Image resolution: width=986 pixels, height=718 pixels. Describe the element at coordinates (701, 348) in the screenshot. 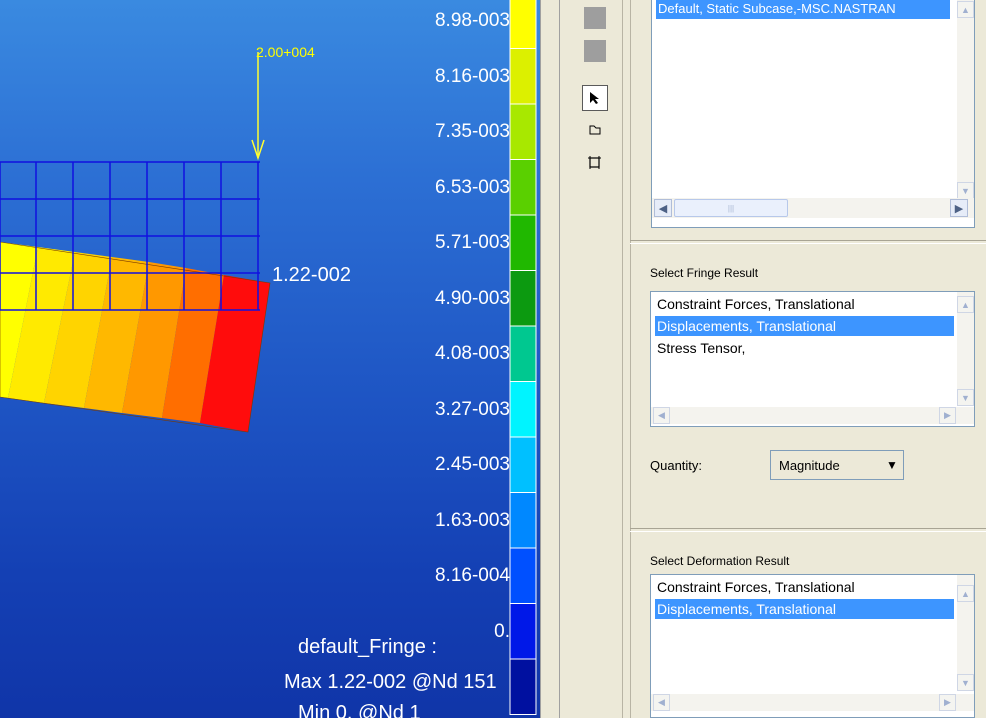

I see `fringe-list-item: Stress Tensor,` at that location.